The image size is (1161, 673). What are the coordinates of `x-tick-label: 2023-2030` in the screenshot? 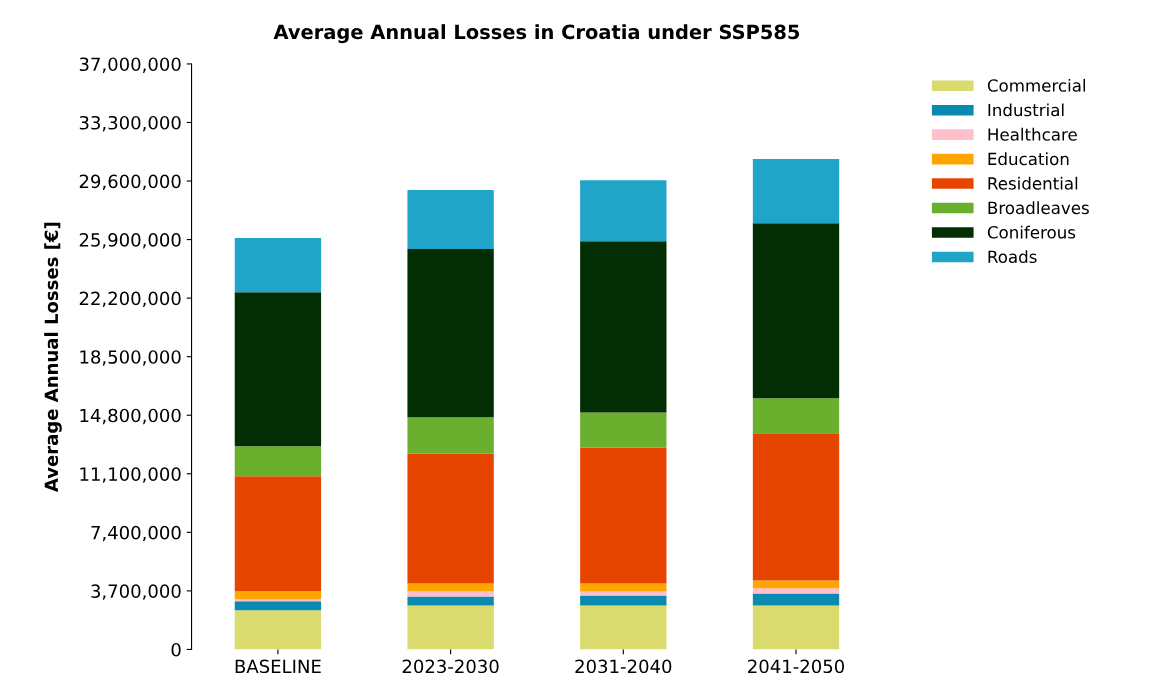 It's located at (450, 666).